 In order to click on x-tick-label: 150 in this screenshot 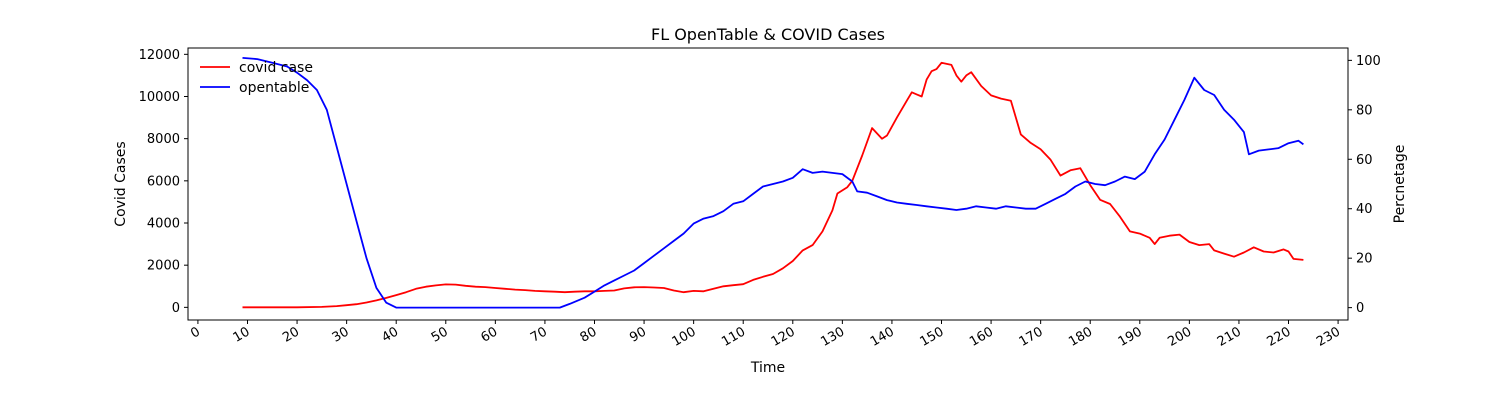, I will do `click(932, 336)`.